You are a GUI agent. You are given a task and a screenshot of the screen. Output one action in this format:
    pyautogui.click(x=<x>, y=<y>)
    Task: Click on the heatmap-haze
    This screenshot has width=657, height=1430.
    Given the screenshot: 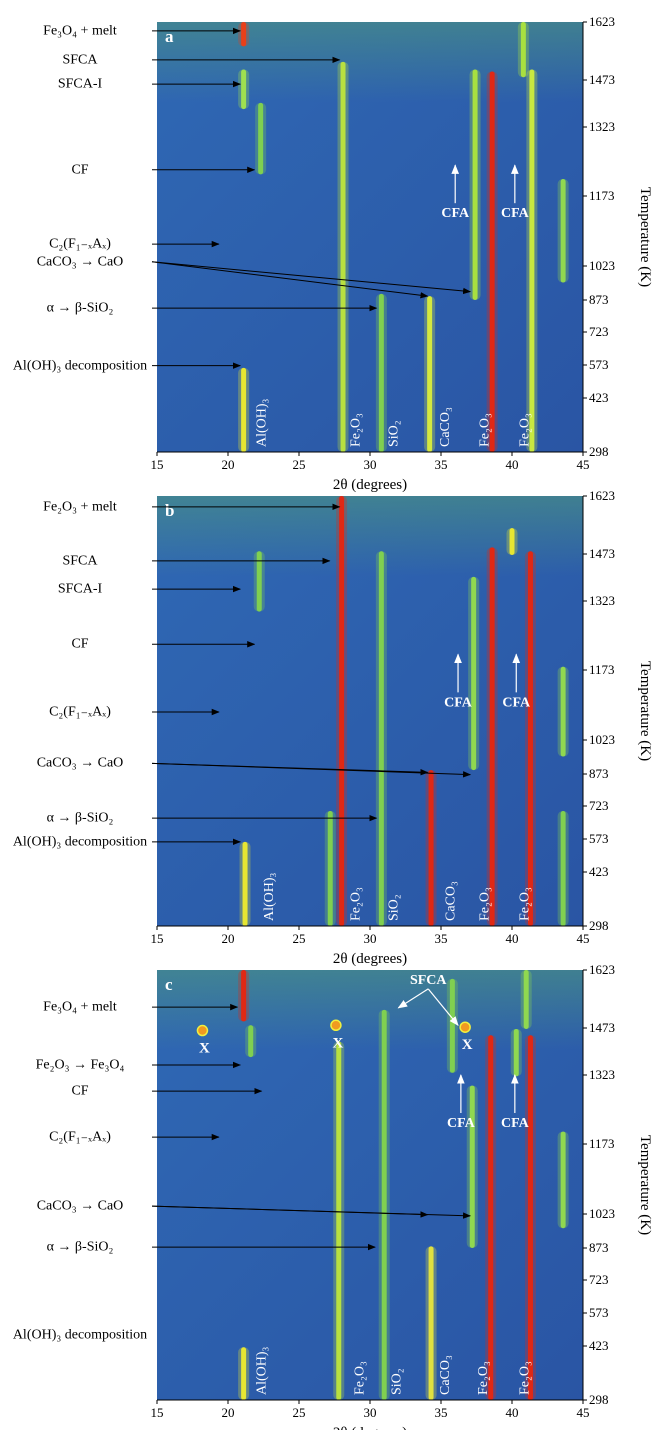 What is the action you would take?
    pyautogui.click(x=370, y=1010)
    